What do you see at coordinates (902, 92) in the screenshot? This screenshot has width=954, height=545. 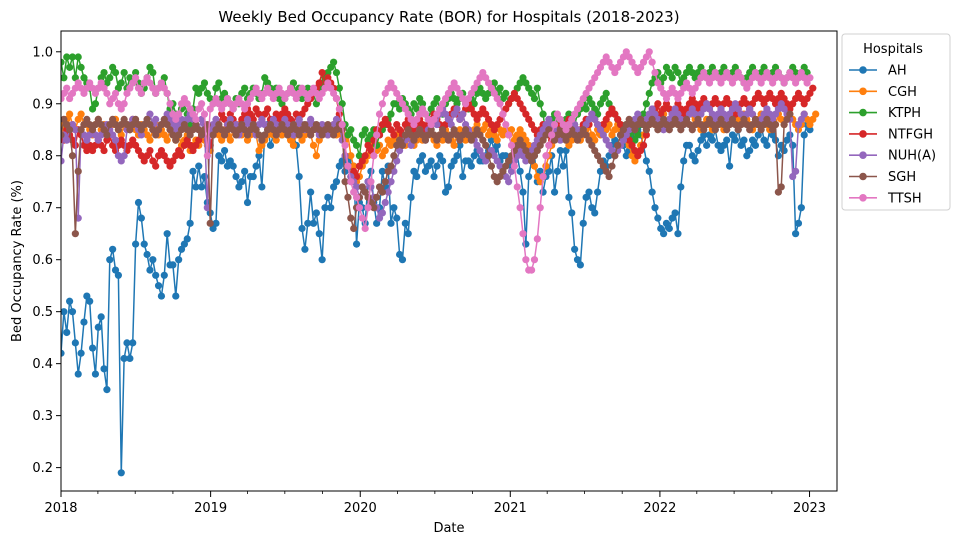 I see `legend-label: CGH` at bounding box center [902, 92].